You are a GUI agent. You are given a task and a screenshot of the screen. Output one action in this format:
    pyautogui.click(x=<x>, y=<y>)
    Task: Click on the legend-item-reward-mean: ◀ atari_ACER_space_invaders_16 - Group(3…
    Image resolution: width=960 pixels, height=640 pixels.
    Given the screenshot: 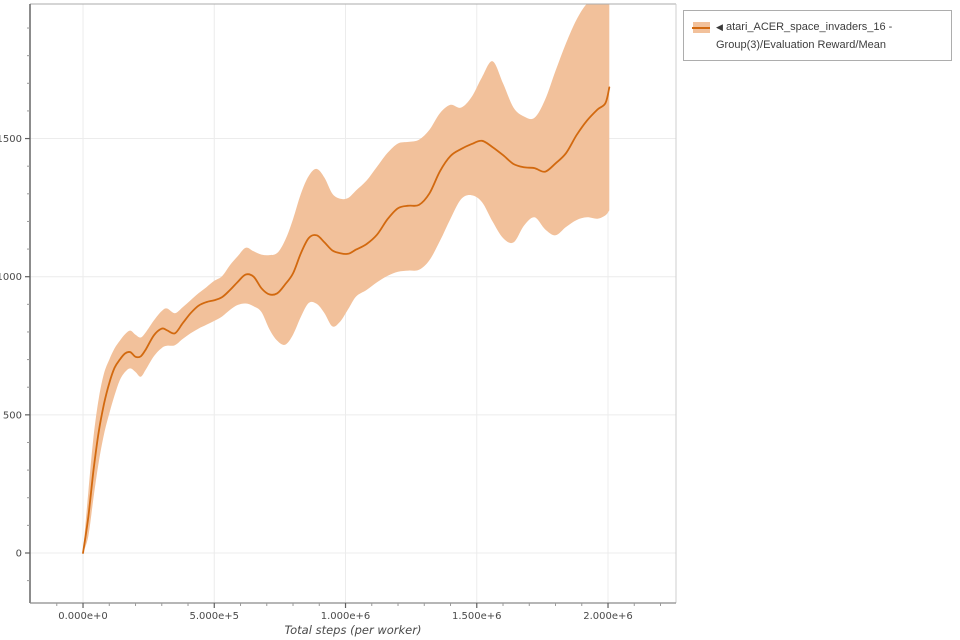 What is the action you would take?
    pyautogui.click(x=817, y=36)
    